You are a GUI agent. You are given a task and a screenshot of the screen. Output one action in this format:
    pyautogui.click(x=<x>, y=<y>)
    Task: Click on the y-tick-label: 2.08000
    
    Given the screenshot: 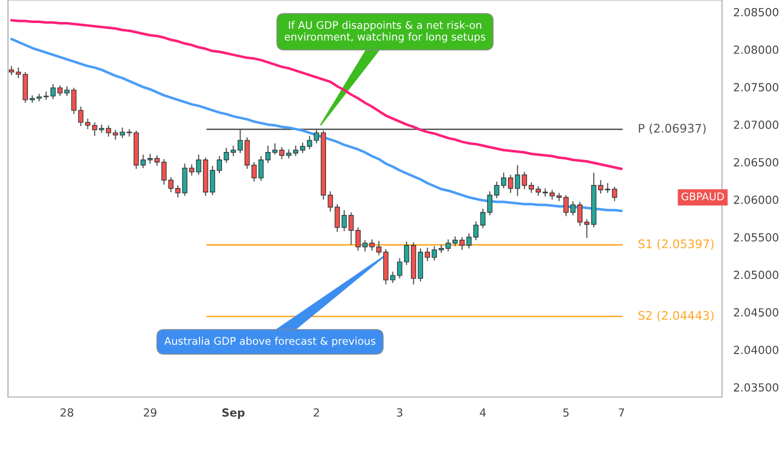 What is the action you would take?
    pyautogui.click(x=756, y=50)
    